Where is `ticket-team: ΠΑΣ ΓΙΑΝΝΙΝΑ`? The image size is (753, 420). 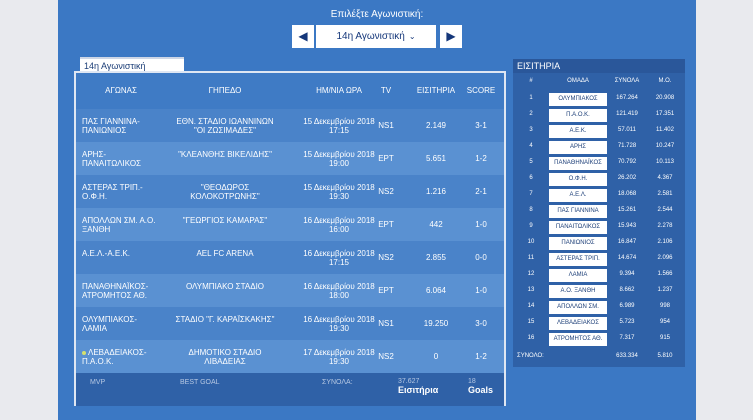
ticket-team: ΠΑΣ ΓΙΑΝΝΙΝΑ is located at coordinates (578, 211).